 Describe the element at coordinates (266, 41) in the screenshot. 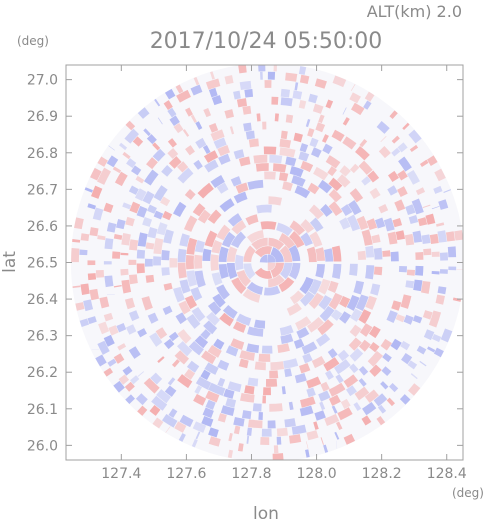

I see `chart-title: 2017/10/24 05:50:00` at that location.